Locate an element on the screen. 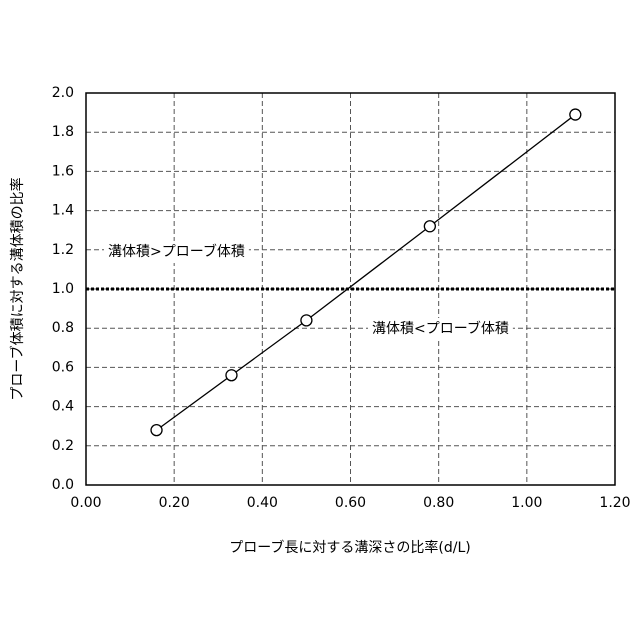 This screenshot has width=640, height=640. y-axis-label: プローブ体積に対する溝体積の比率 is located at coordinates (17, 288).